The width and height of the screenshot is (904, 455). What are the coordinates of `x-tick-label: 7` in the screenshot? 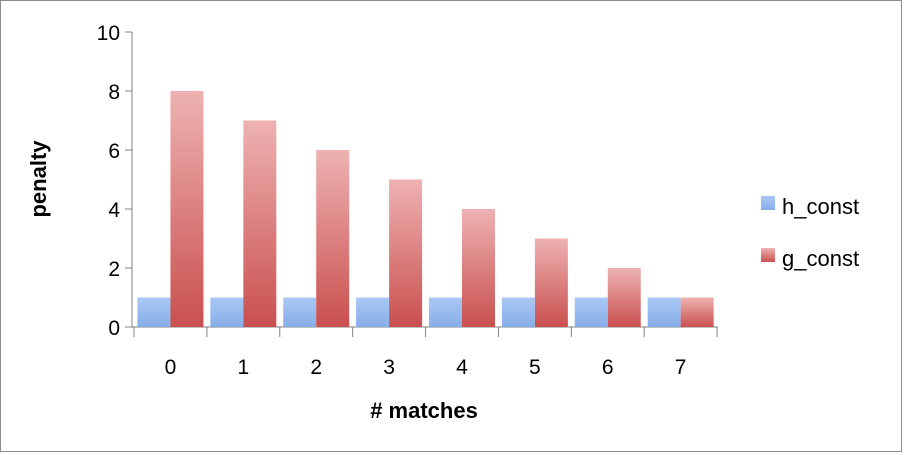 It's located at (681, 367).